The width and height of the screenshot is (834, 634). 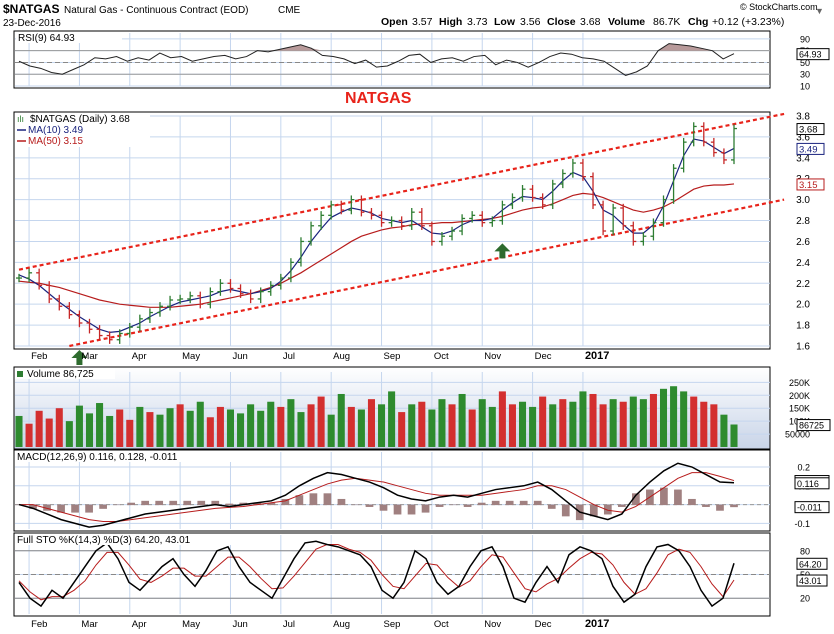 I want to click on high-value: 3.73, so click(x=477, y=22).